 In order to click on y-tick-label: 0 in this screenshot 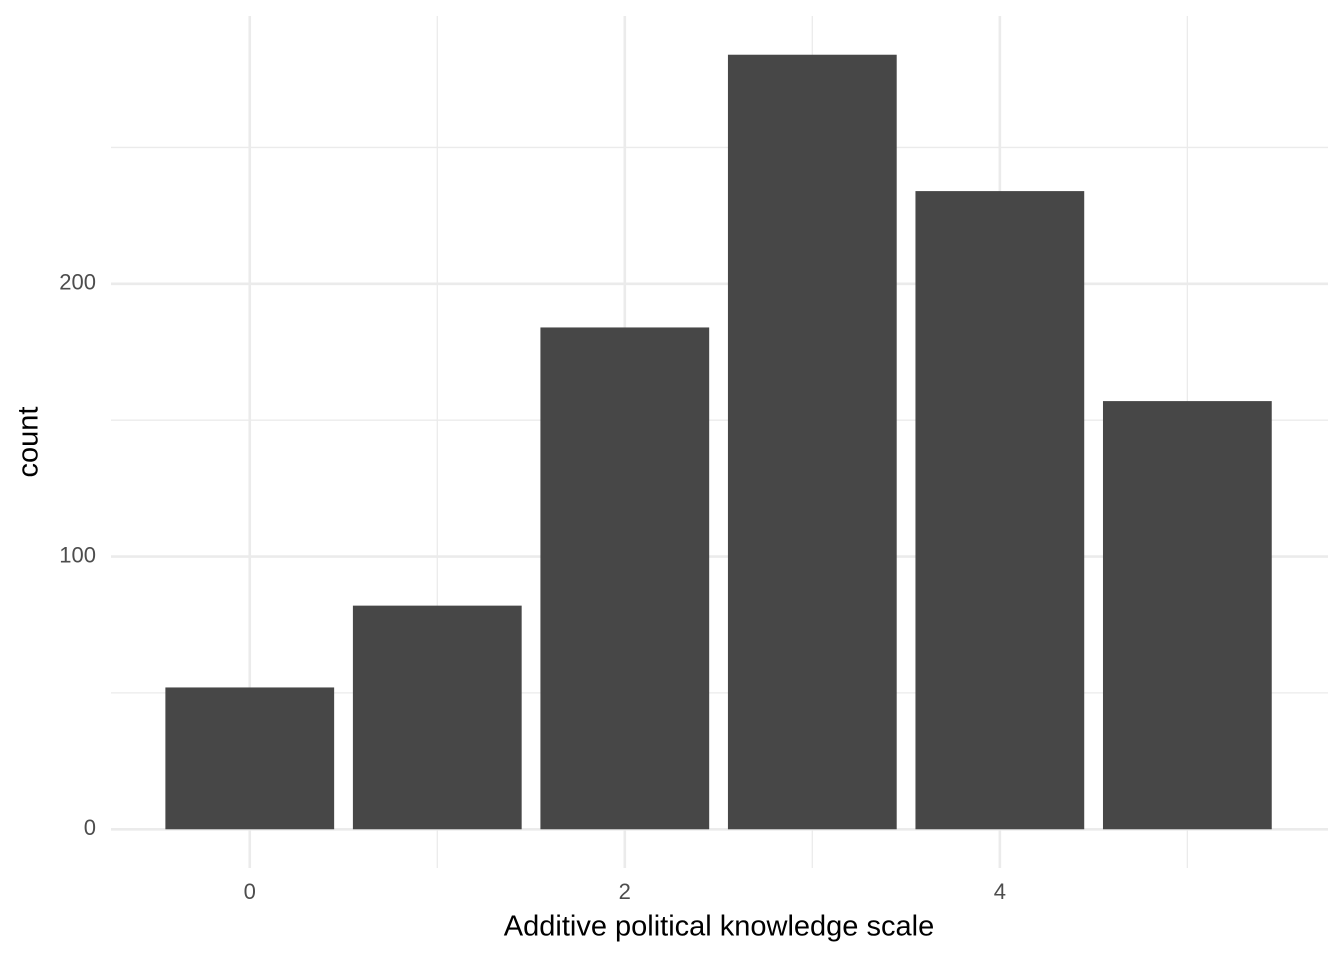, I will do `click(90, 827)`.